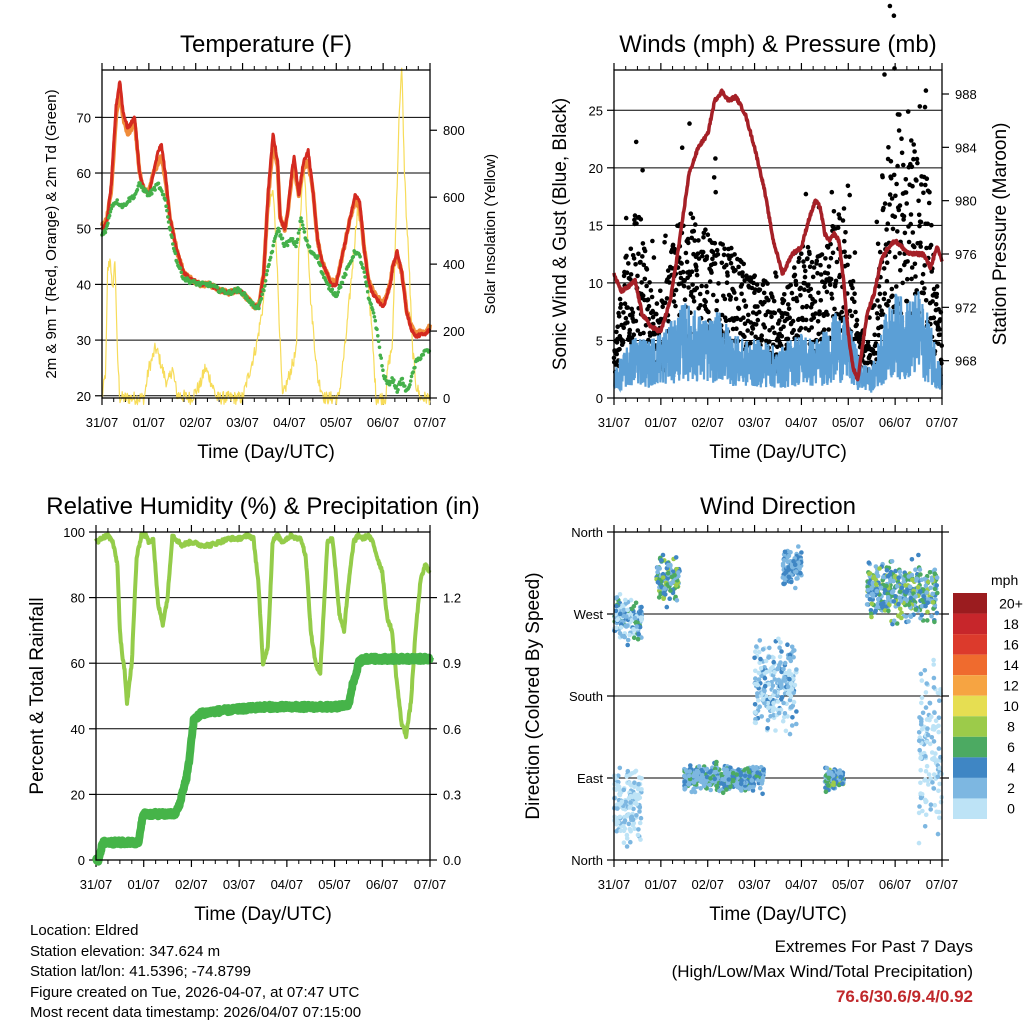 This screenshot has width=1024, height=1029. What do you see at coordinates (614, 422) in the screenshot?
I see `x-tick-label: 31/07` at bounding box center [614, 422].